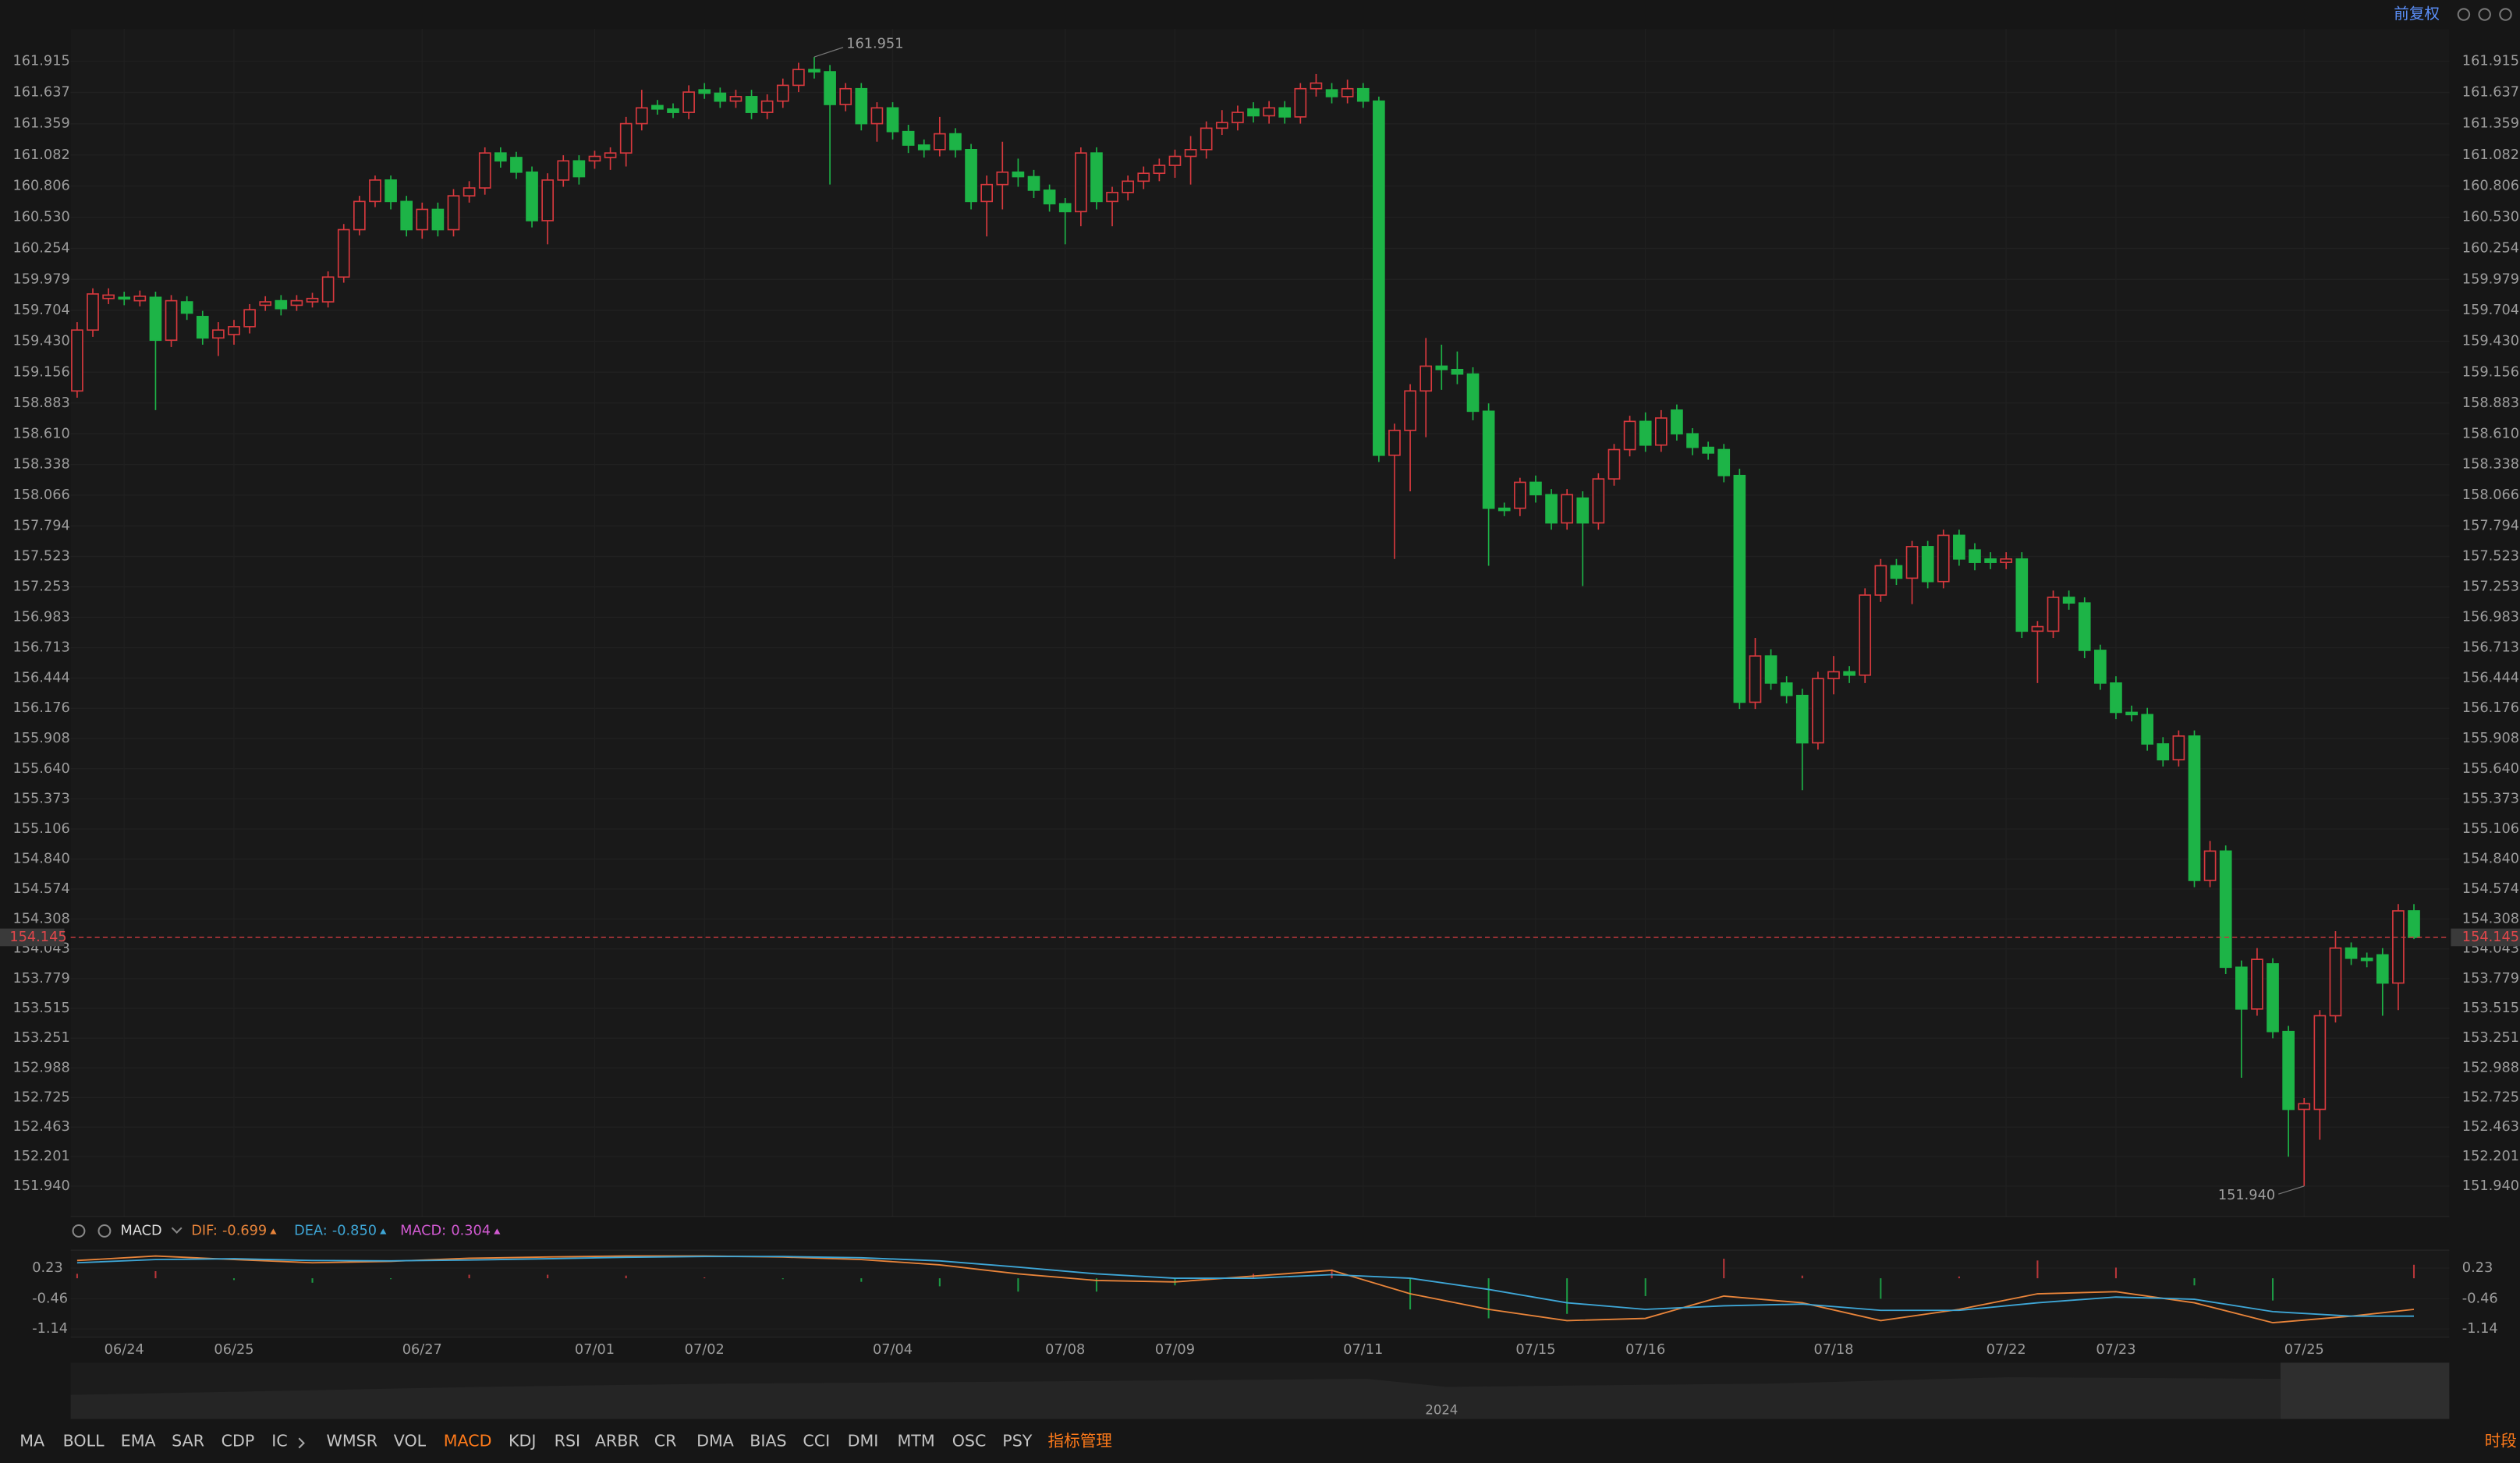  Describe the element at coordinates (41, 829) in the screenshot. I see `y-tick-label: 155.106` at that location.